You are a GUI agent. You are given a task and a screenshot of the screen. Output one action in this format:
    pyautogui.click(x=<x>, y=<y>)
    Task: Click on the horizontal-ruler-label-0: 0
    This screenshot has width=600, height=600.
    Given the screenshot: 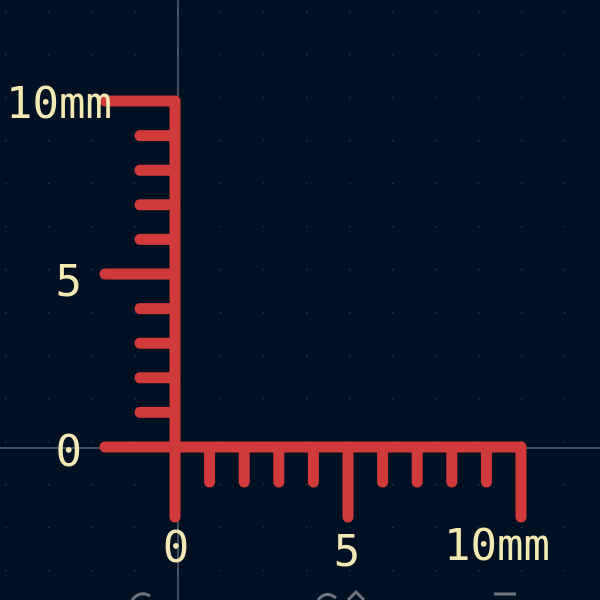 What is the action you would take?
    pyautogui.click(x=176, y=547)
    